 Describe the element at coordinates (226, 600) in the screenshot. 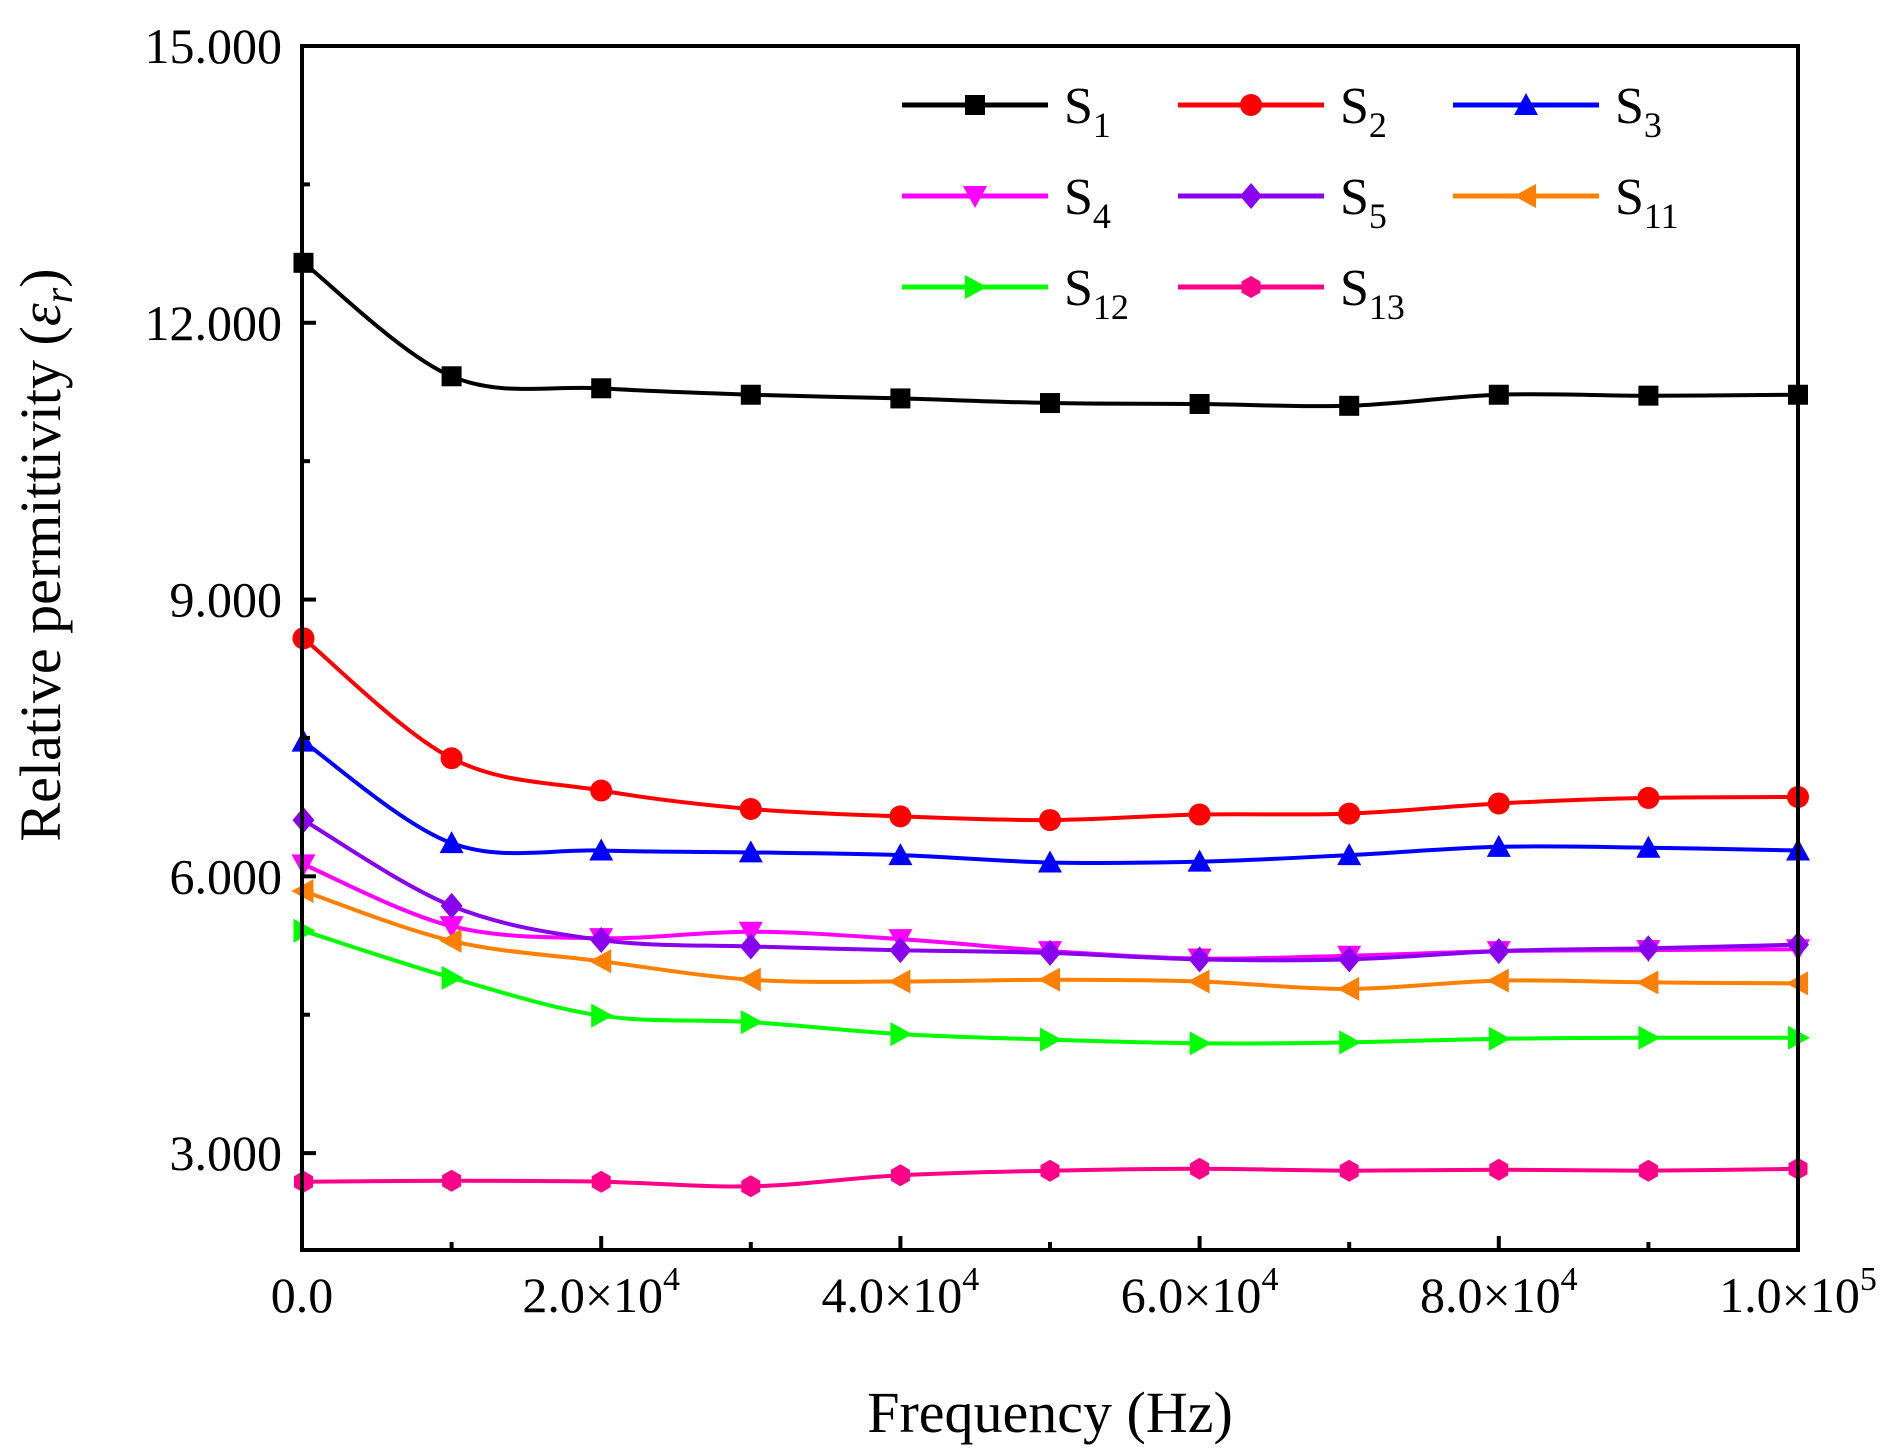

I see `y-tick-label-2: 9.000` at that location.